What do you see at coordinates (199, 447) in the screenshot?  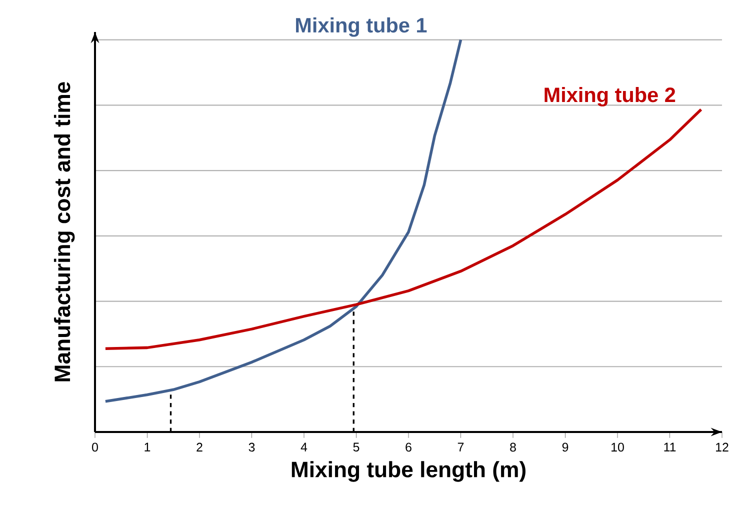 I see `x-tick-label: 2` at bounding box center [199, 447].